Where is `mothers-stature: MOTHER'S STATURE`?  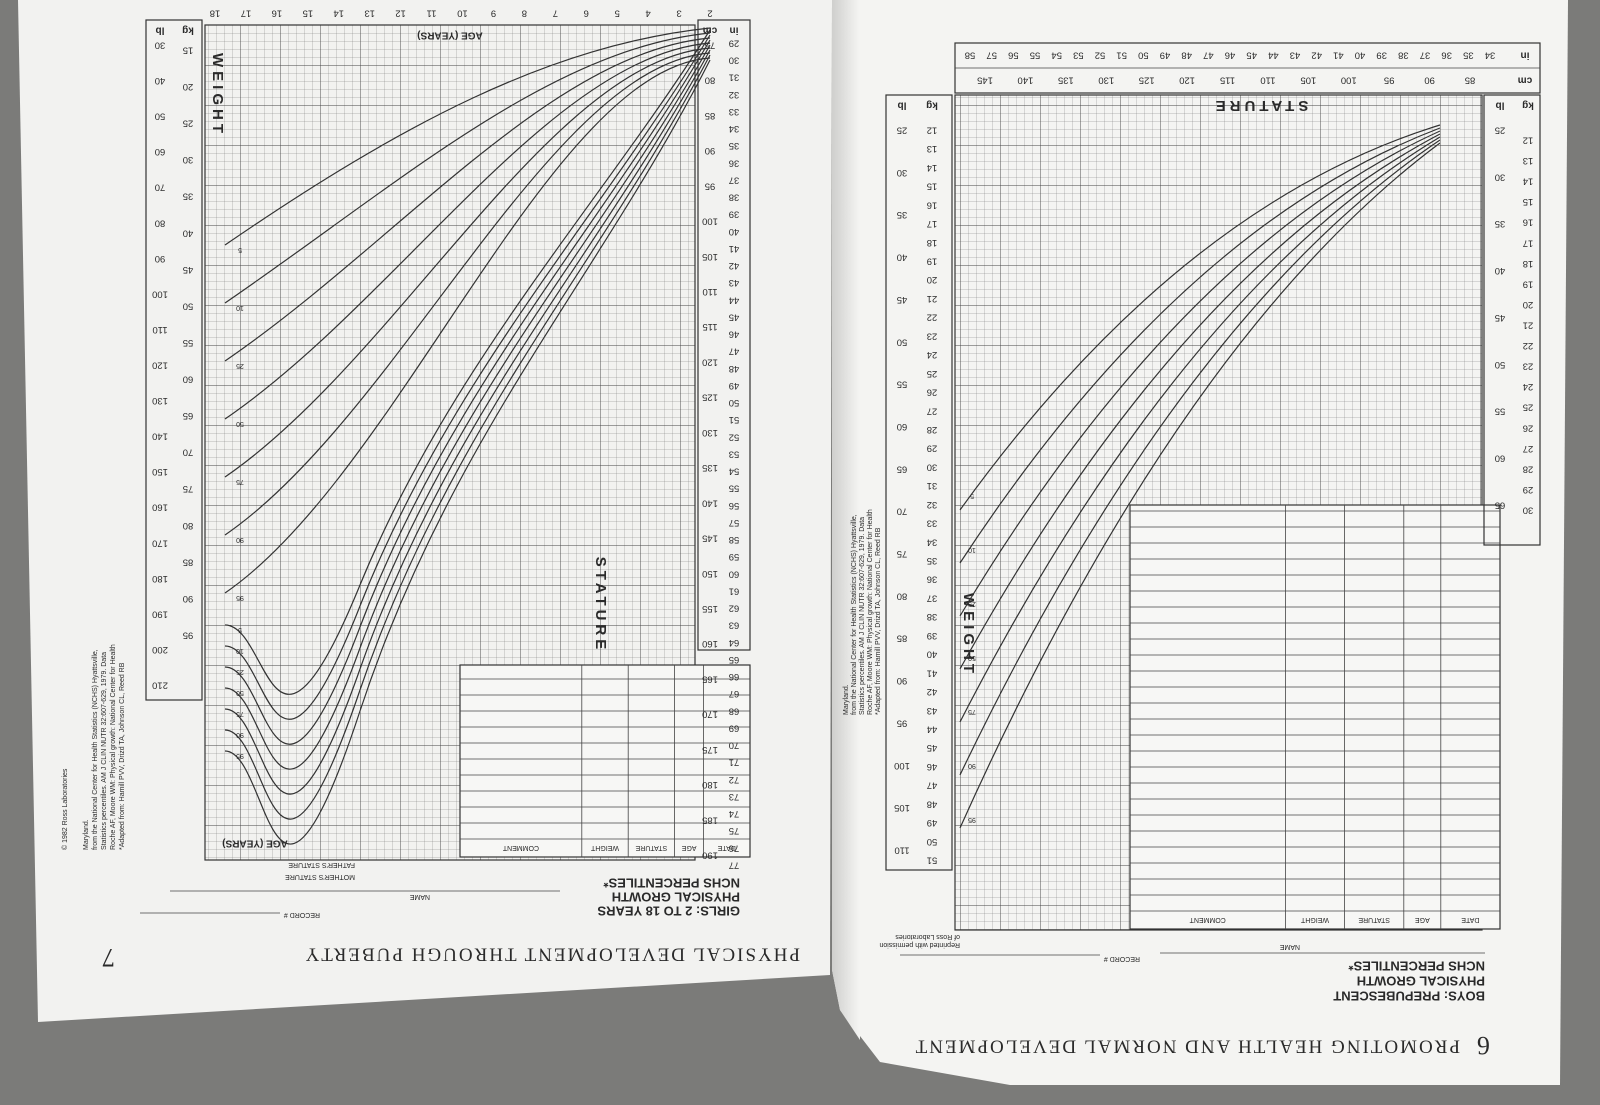 mothers-stature: MOTHER'S STATURE is located at coordinates (320, 876).